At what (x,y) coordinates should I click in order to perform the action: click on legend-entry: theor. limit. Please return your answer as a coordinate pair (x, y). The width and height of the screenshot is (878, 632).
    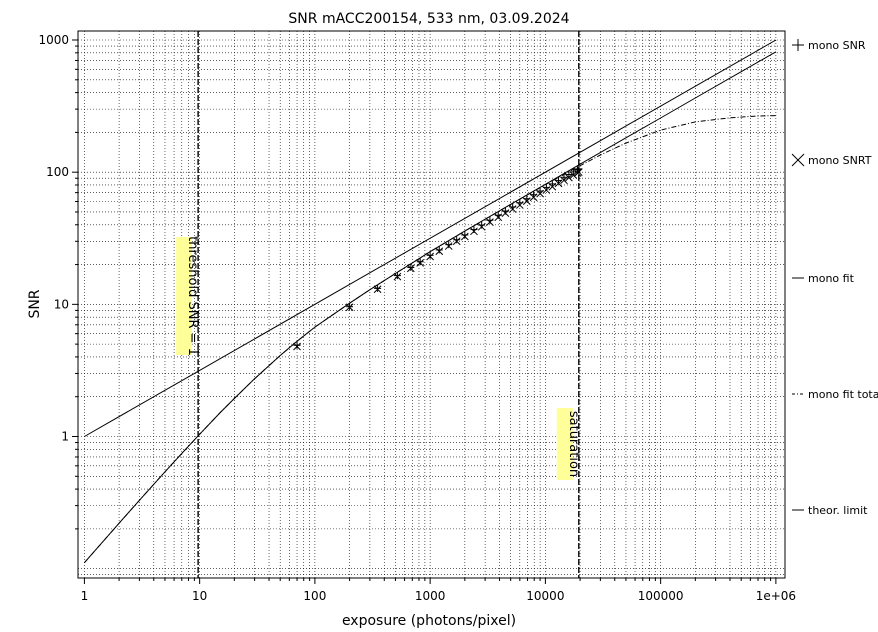
    Looking at the image, I should click on (830, 510).